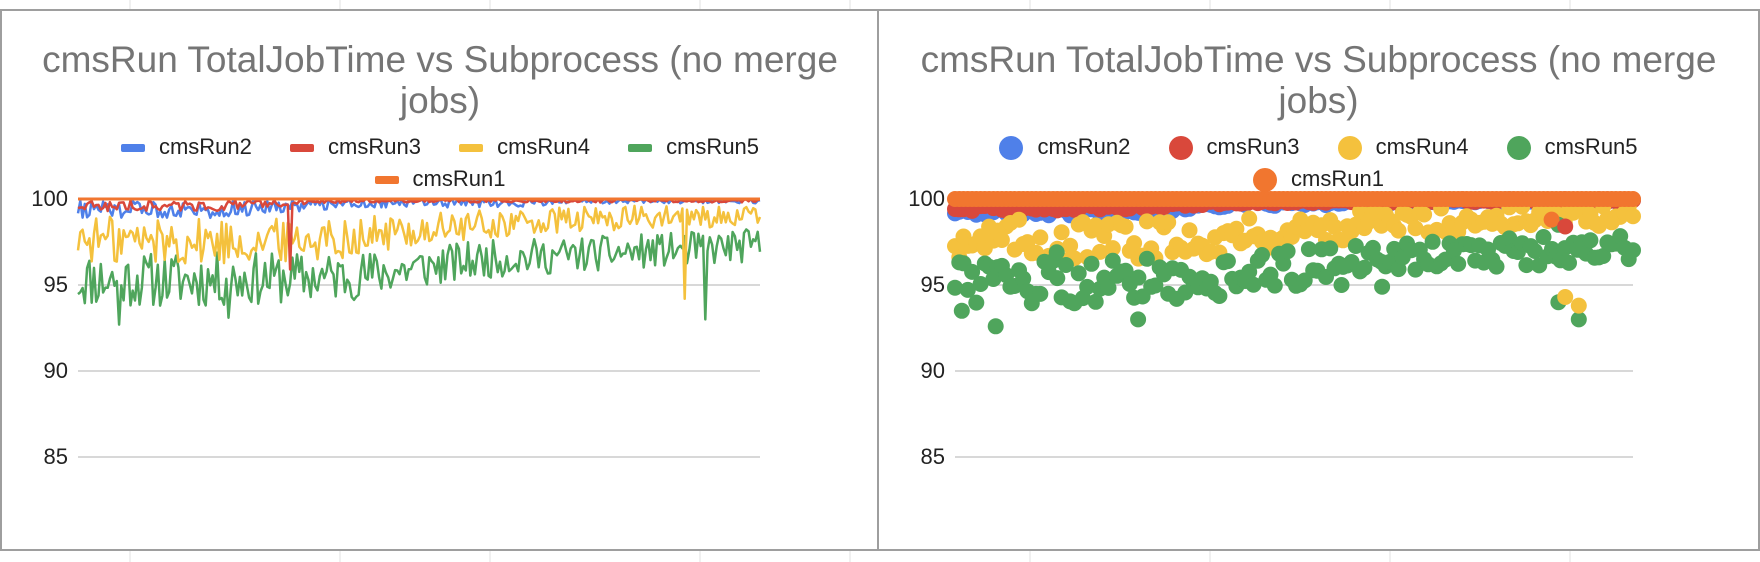  What do you see at coordinates (1294, 199) in the screenshot?
I see `series-points-cmsrun1` at bounding box center [1294, 199].